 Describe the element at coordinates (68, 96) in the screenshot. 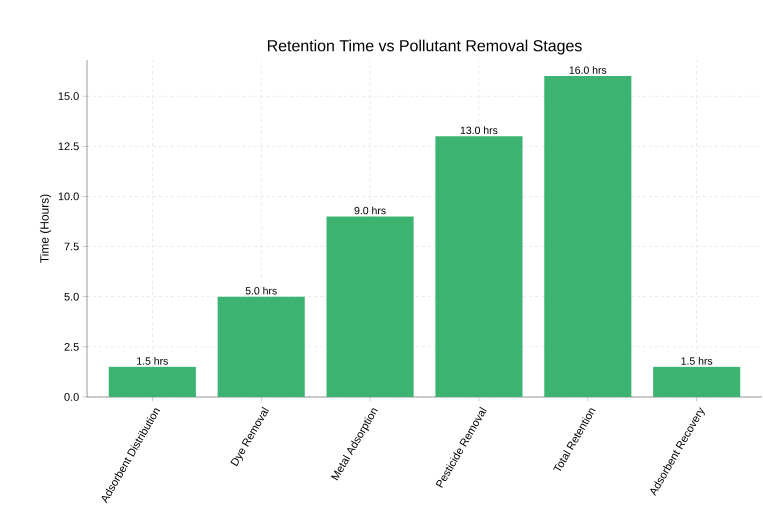

I see `y-tick-label: 15.0` at that location.